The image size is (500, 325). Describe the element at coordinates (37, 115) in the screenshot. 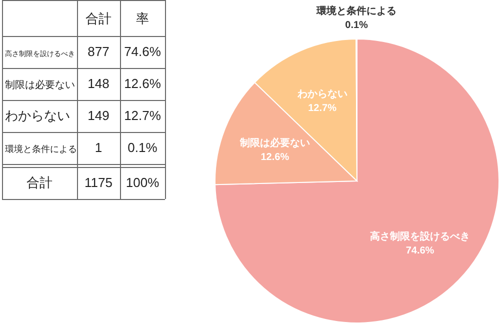

I see `category-label: わからない` at that location.